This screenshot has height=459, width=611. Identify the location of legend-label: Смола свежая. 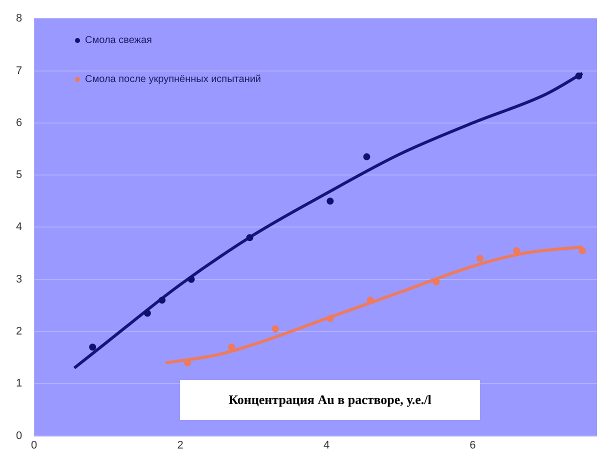
(118, 40).